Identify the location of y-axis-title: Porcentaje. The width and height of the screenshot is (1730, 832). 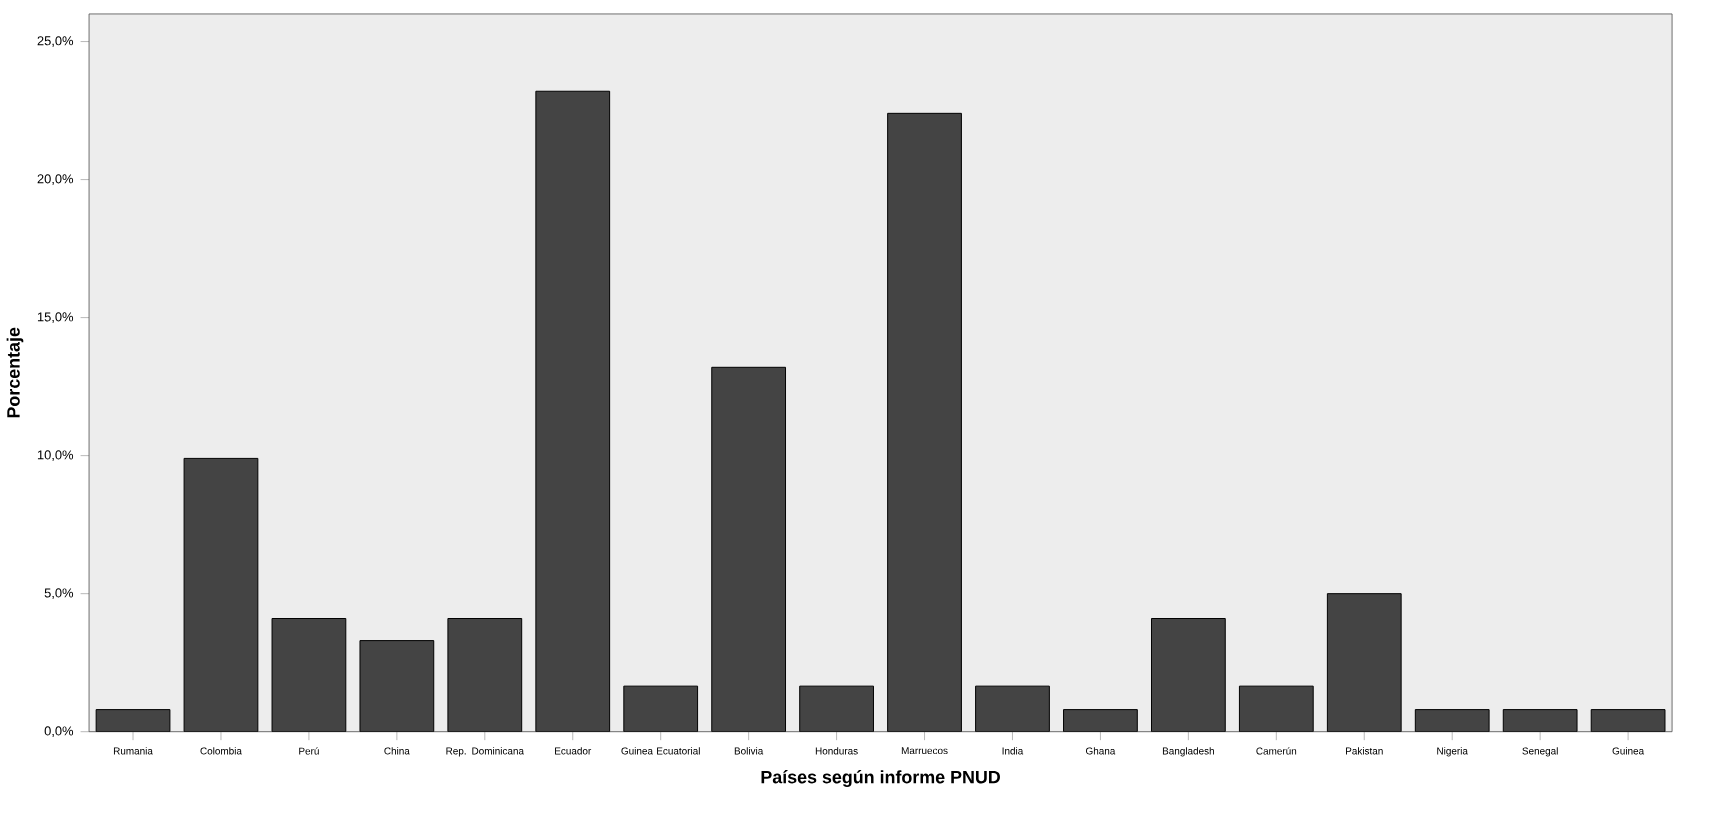
(15, 373).